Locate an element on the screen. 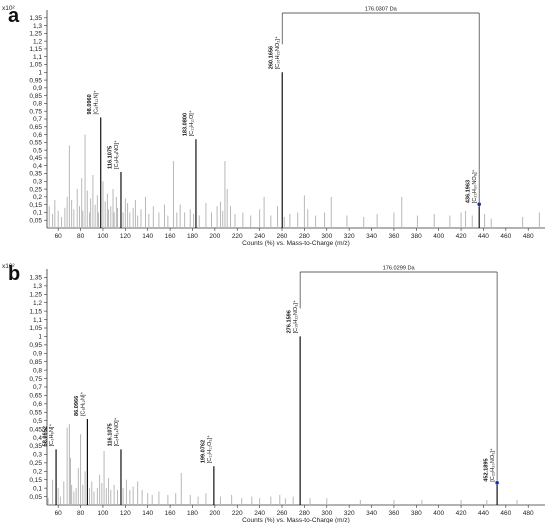  panel-label: a is located at coordinates (14, 16).